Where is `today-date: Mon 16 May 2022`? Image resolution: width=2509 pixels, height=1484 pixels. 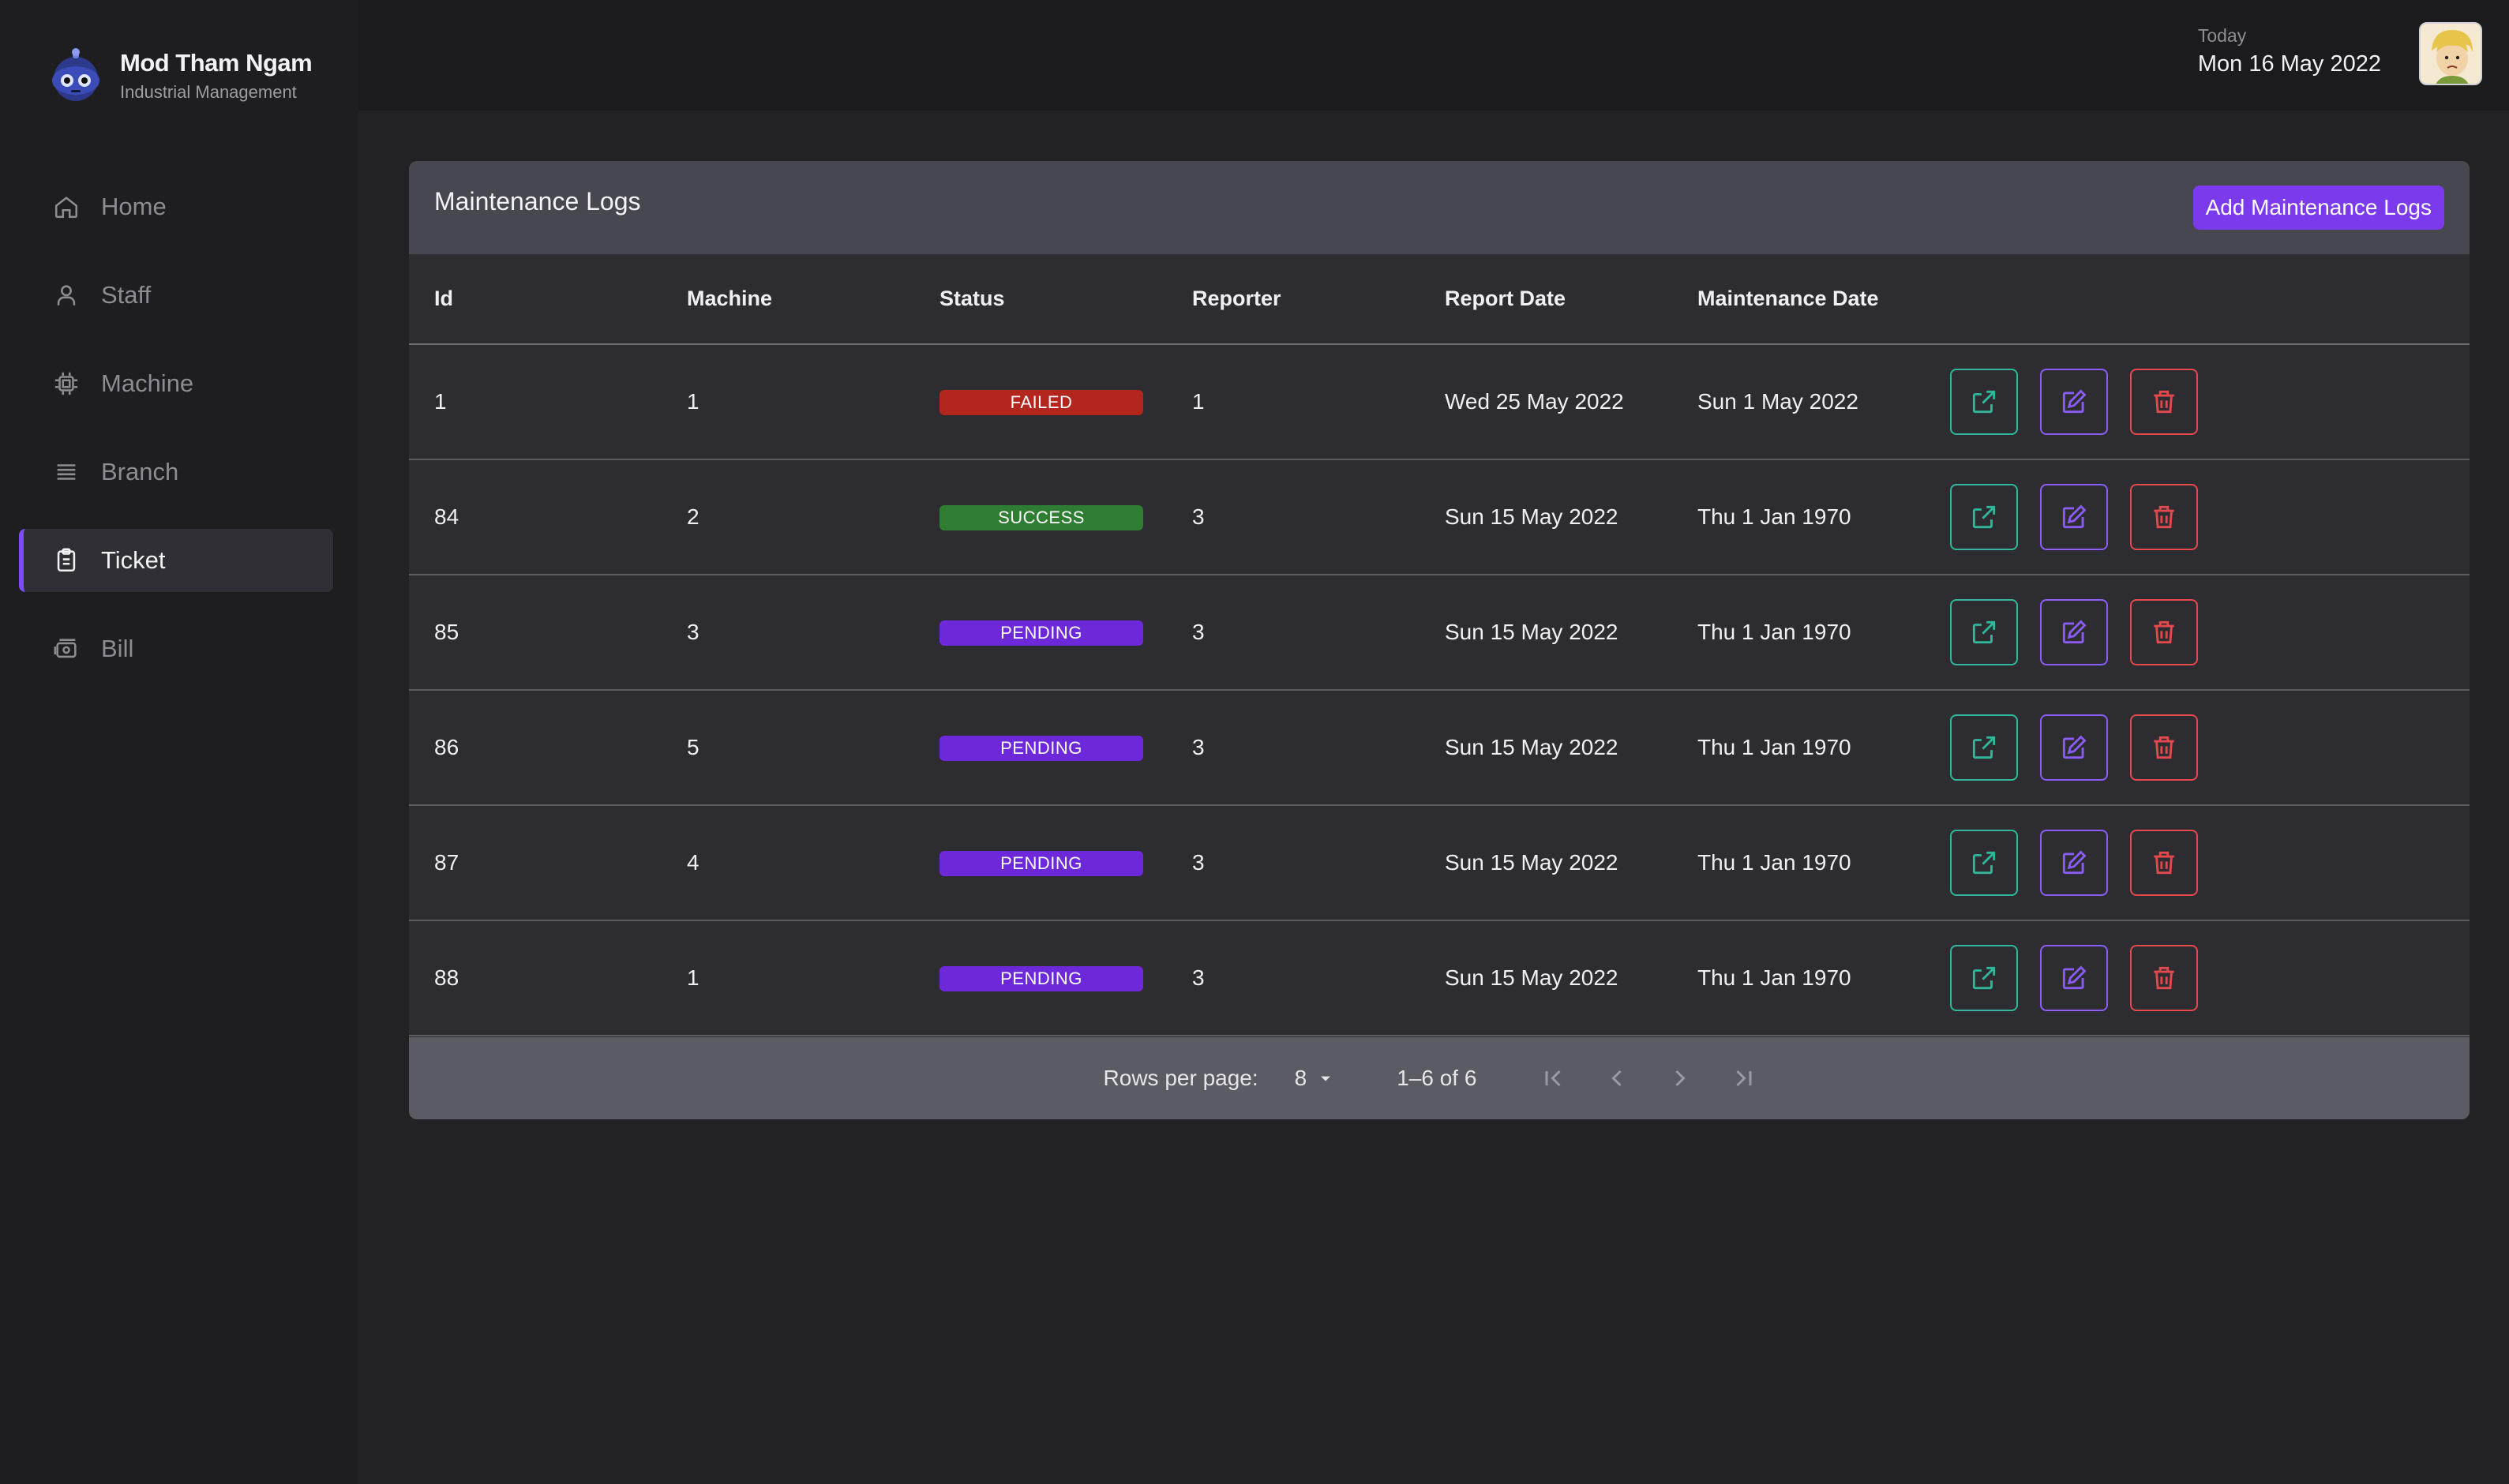 today-date: Mon 16 May 2022 is located at coordinates (2289, 64).